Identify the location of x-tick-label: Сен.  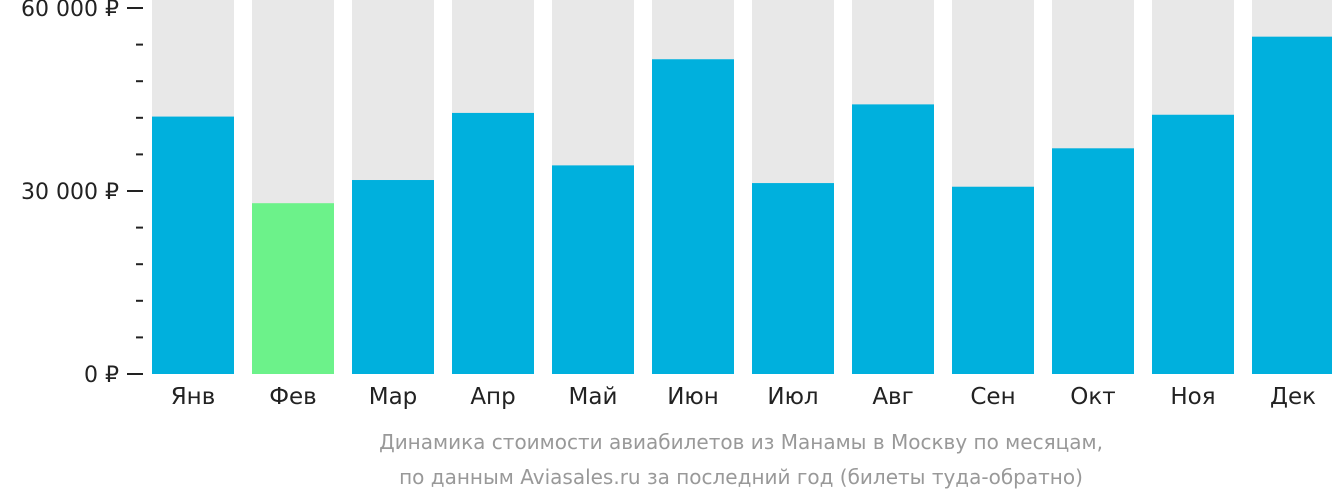
(992, 397).